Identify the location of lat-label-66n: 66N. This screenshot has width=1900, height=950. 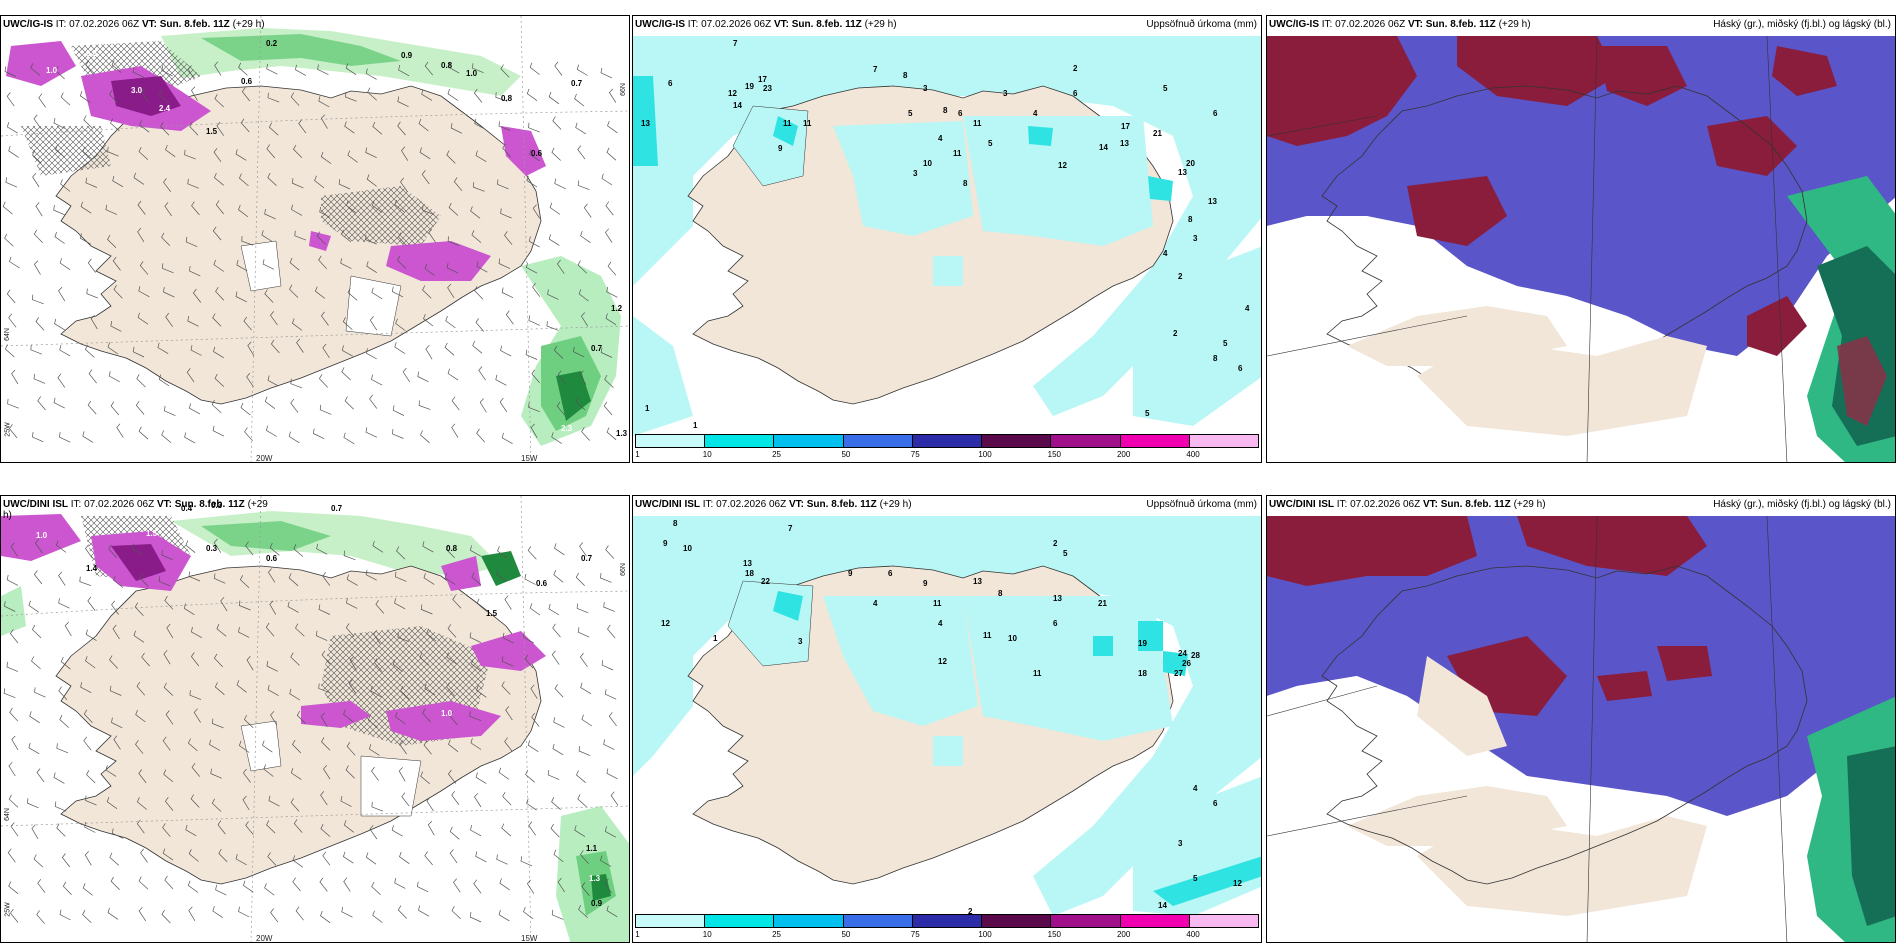
(623, 89).